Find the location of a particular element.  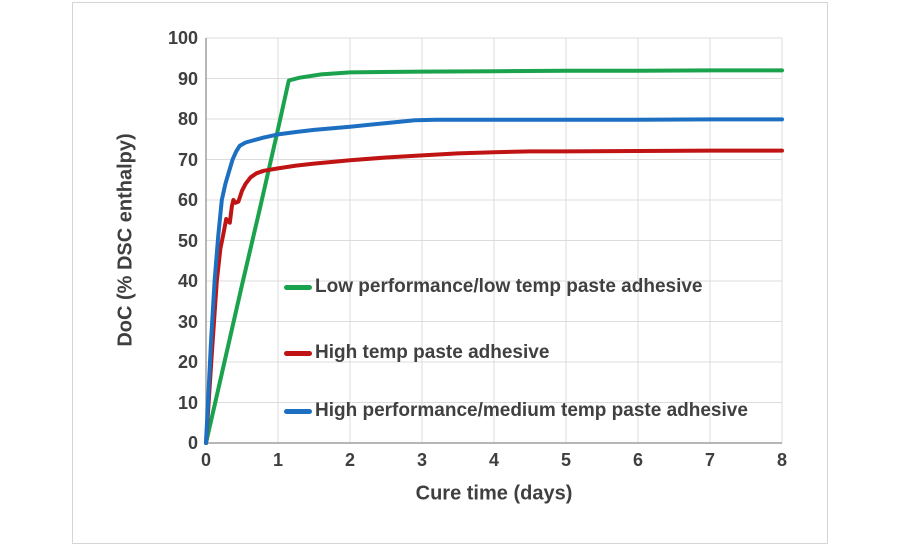

legend-swatch-blue is located at coordinates (298, 411).